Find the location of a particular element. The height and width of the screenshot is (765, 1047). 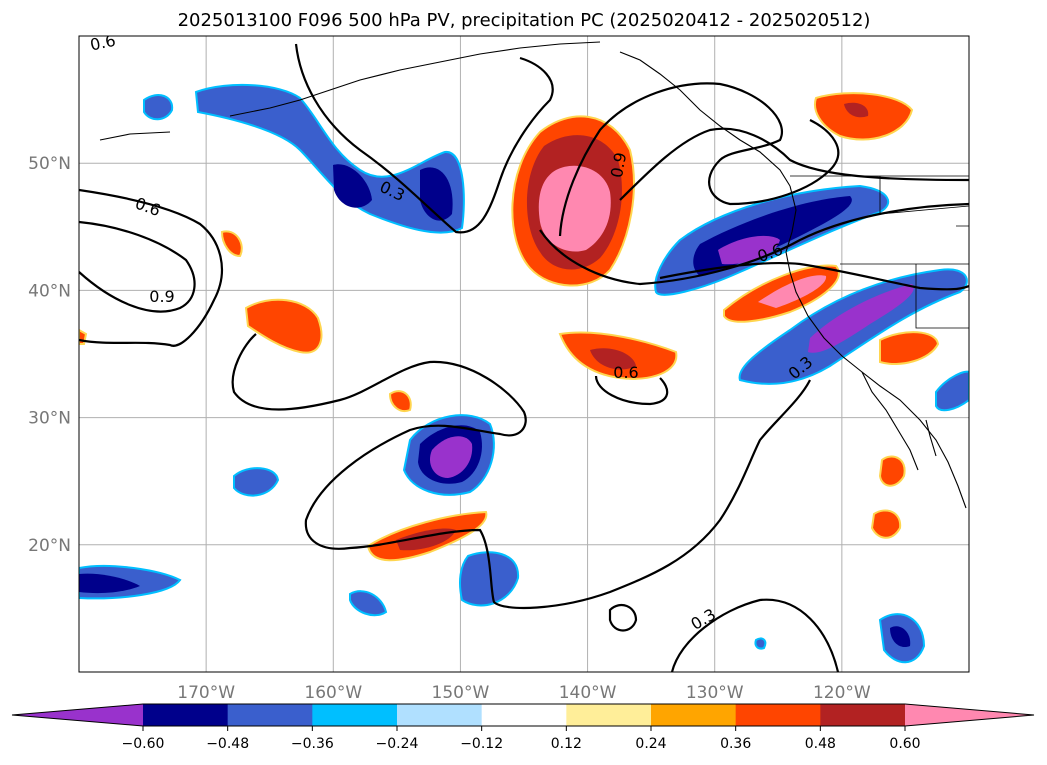

x-tick-label: 150°W is located at coordinates (461, 693).